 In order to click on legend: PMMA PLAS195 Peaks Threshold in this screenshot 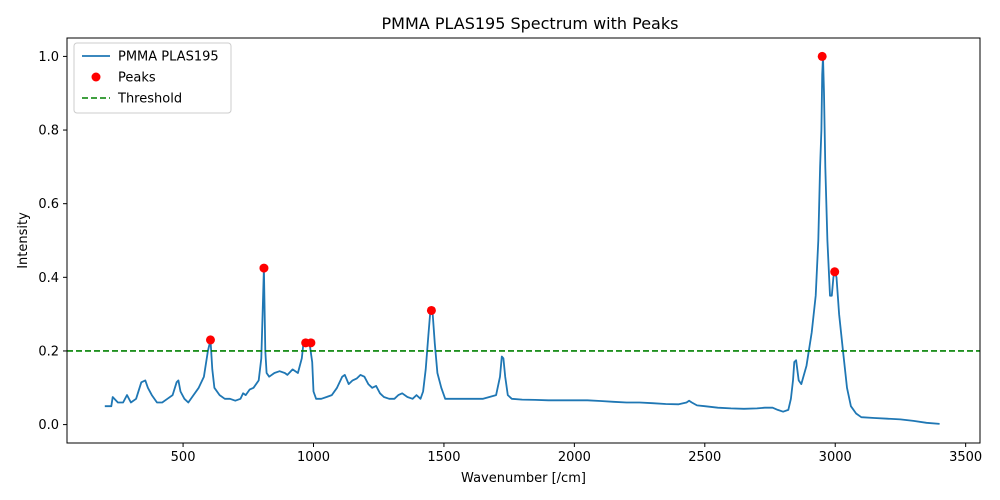, I will do `click(152, 78)`.